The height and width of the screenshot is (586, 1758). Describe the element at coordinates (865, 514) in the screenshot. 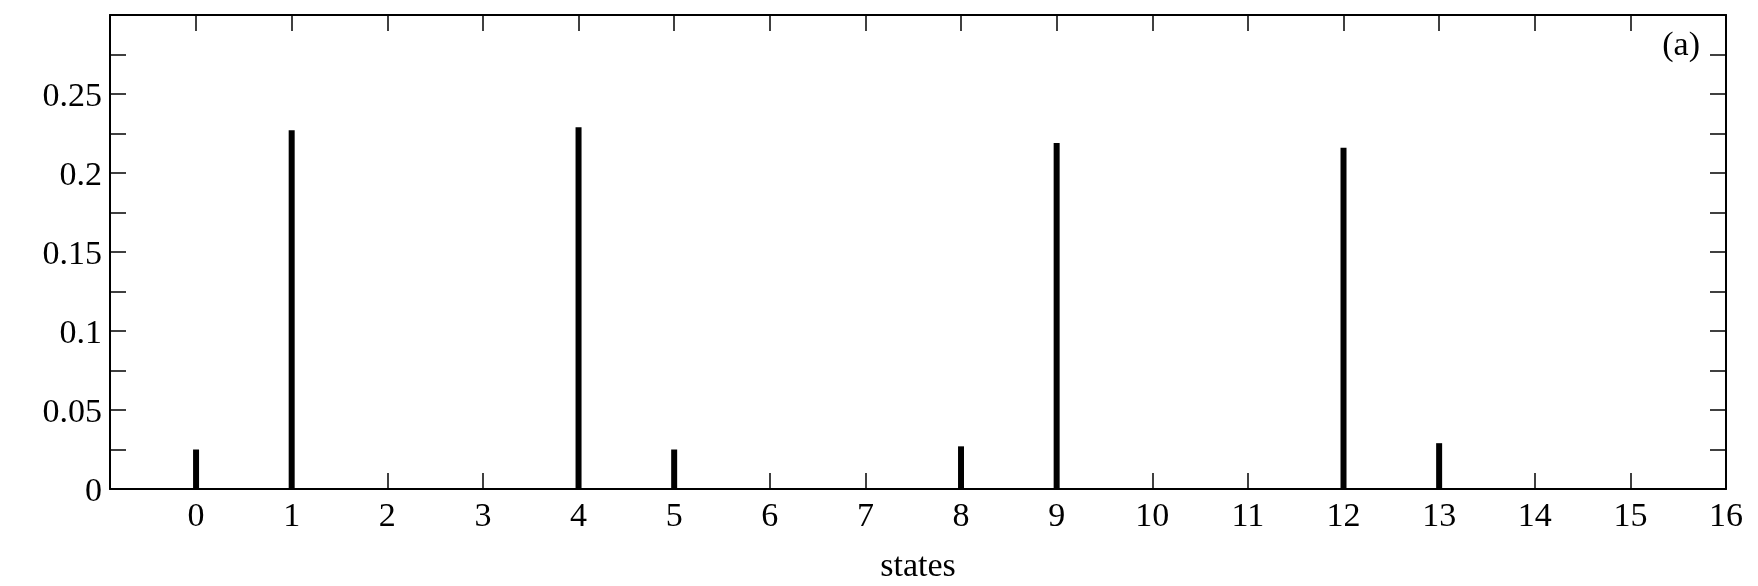

I see `x-tick-label: 7` at that location.